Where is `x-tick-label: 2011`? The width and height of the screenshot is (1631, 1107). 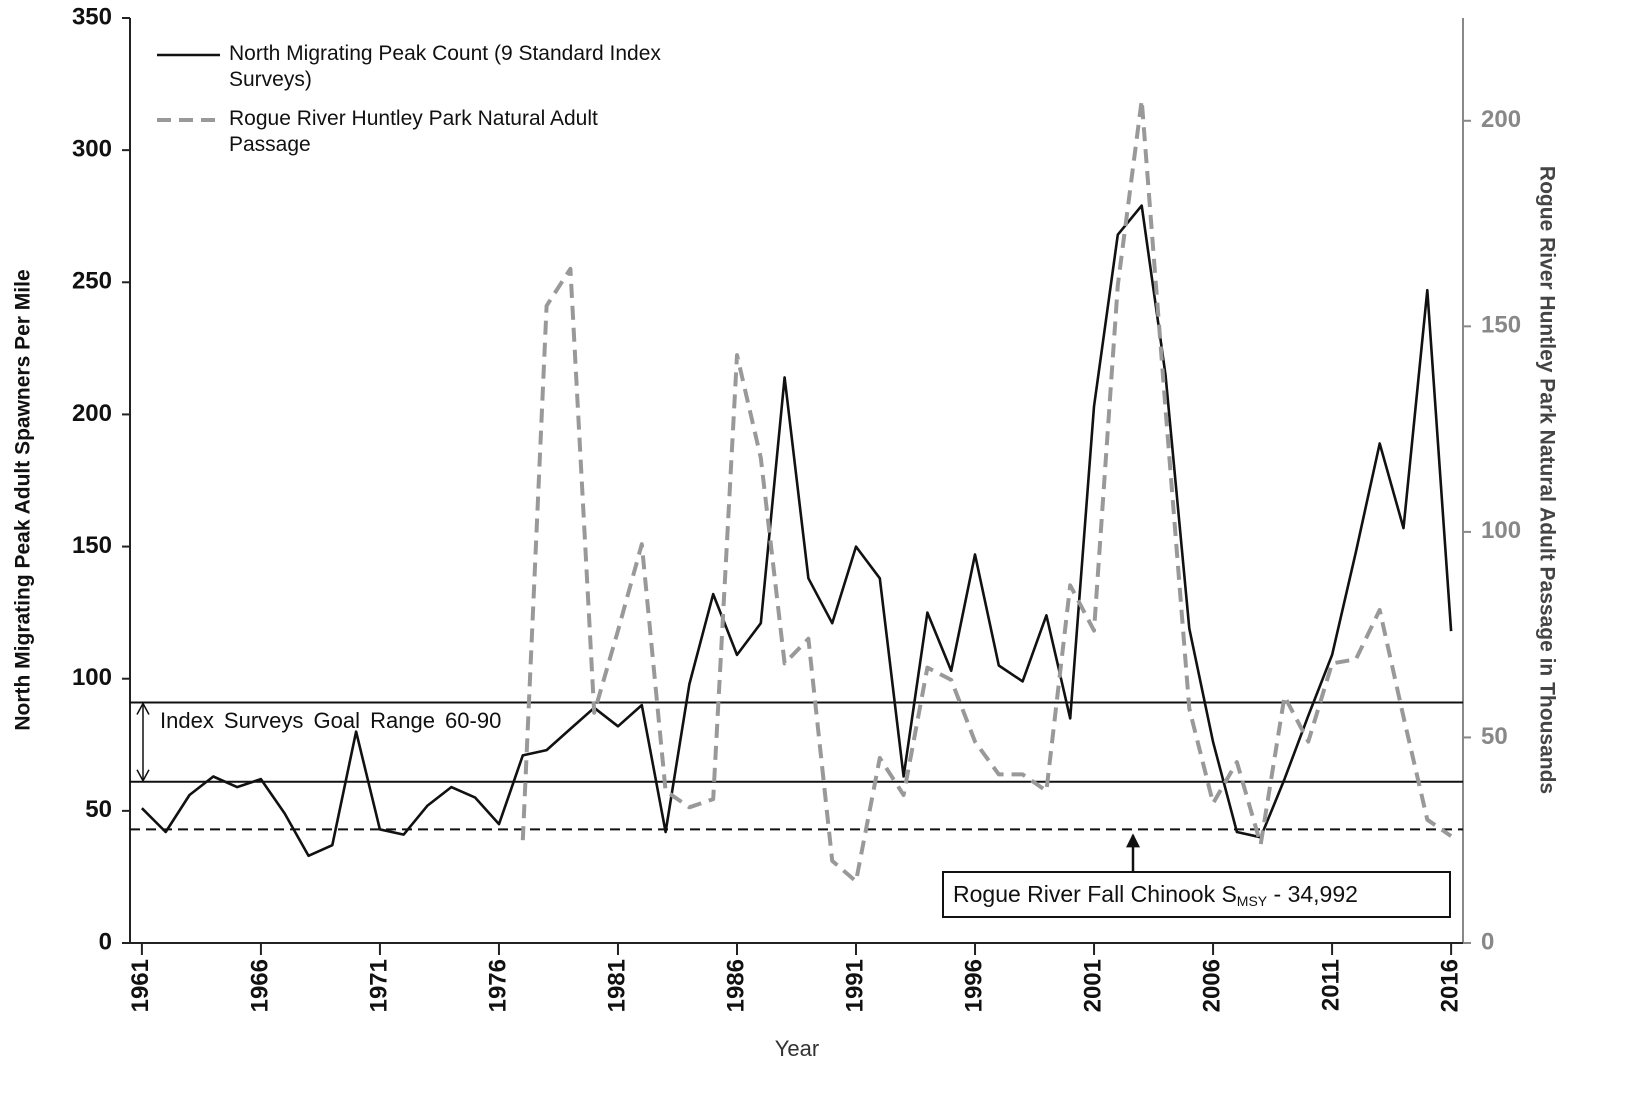 x-tick-label: 2011 is located at coordinates (1330, 985).